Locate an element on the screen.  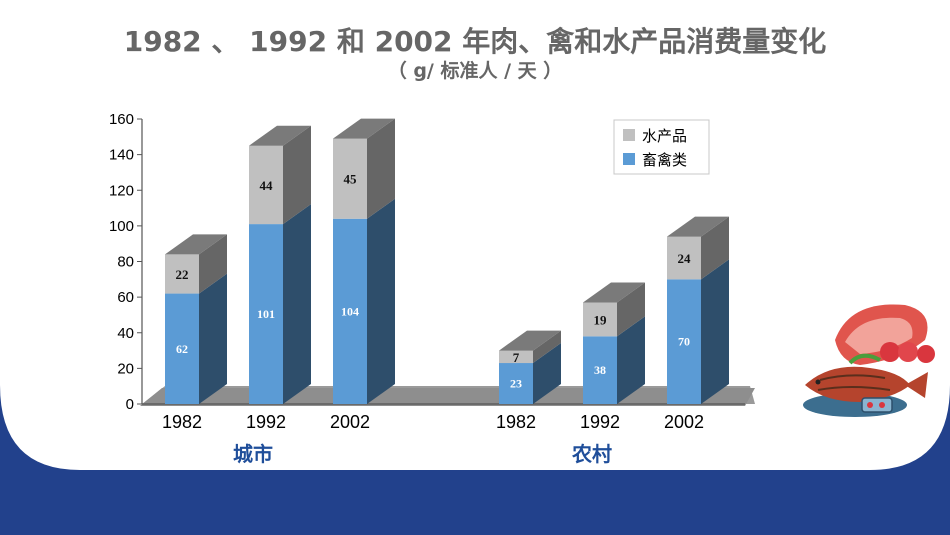
data-label-aquatic: 7 is located at coordinates (516, 357).